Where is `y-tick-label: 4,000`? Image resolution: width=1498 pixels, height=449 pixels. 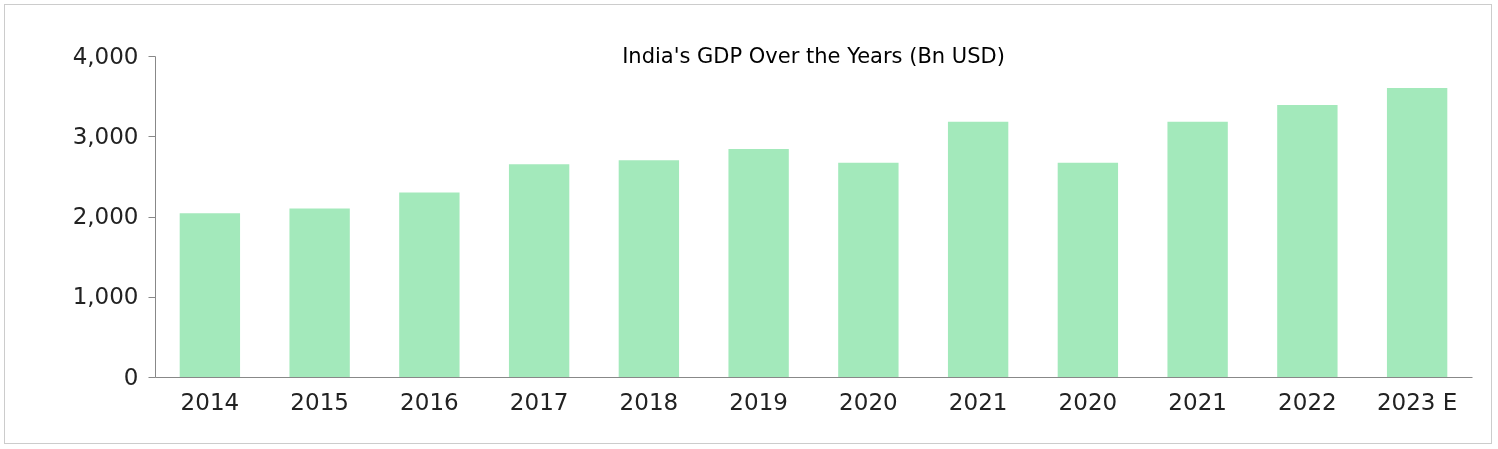
y-tick-label: 4,000 is located at coordinates (105, 55).